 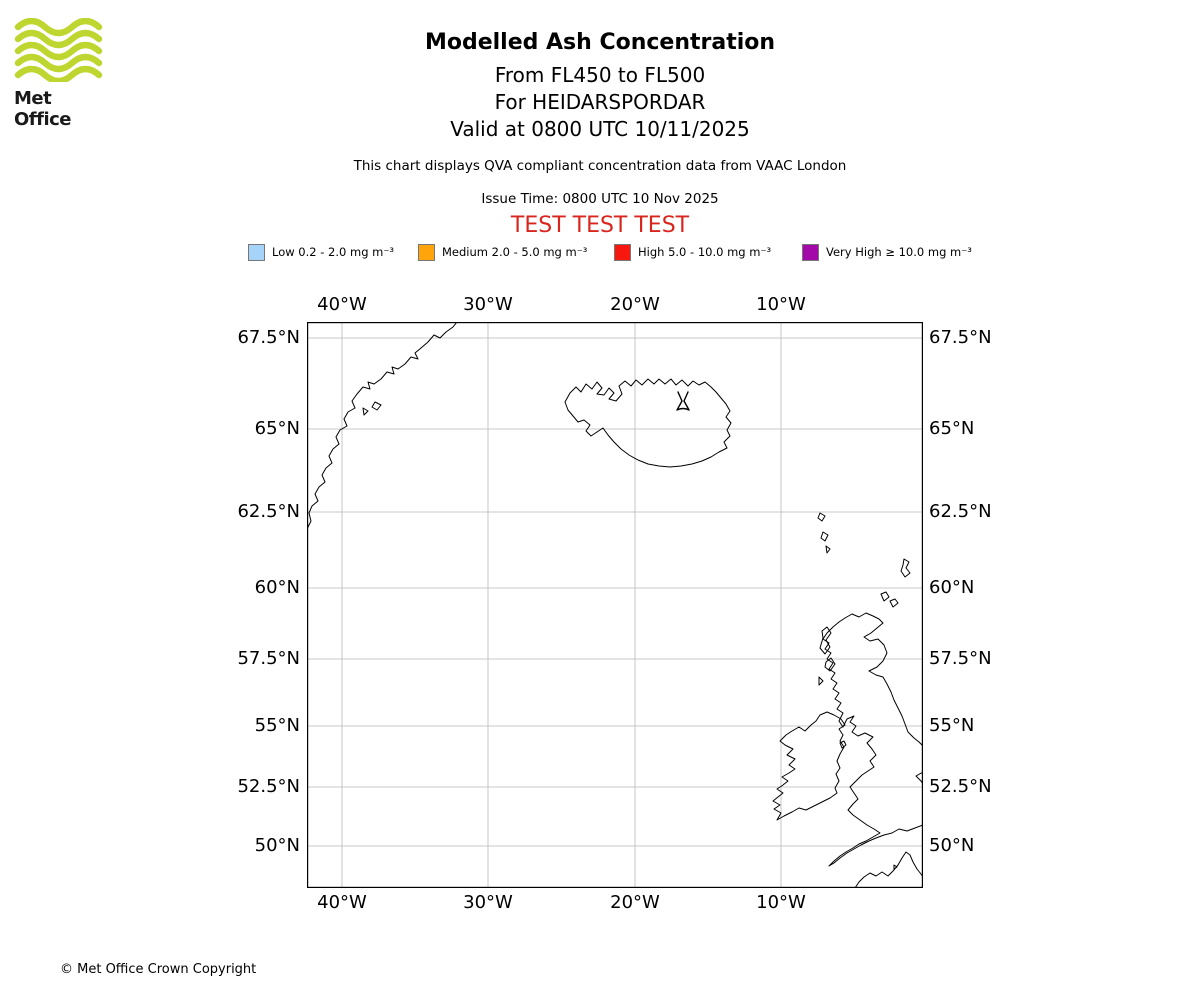 What do you see at coordinates (952, 428) in the screenshot?
I see `lat-label-right-65n: 65°N` at bounding box center [952, 428].